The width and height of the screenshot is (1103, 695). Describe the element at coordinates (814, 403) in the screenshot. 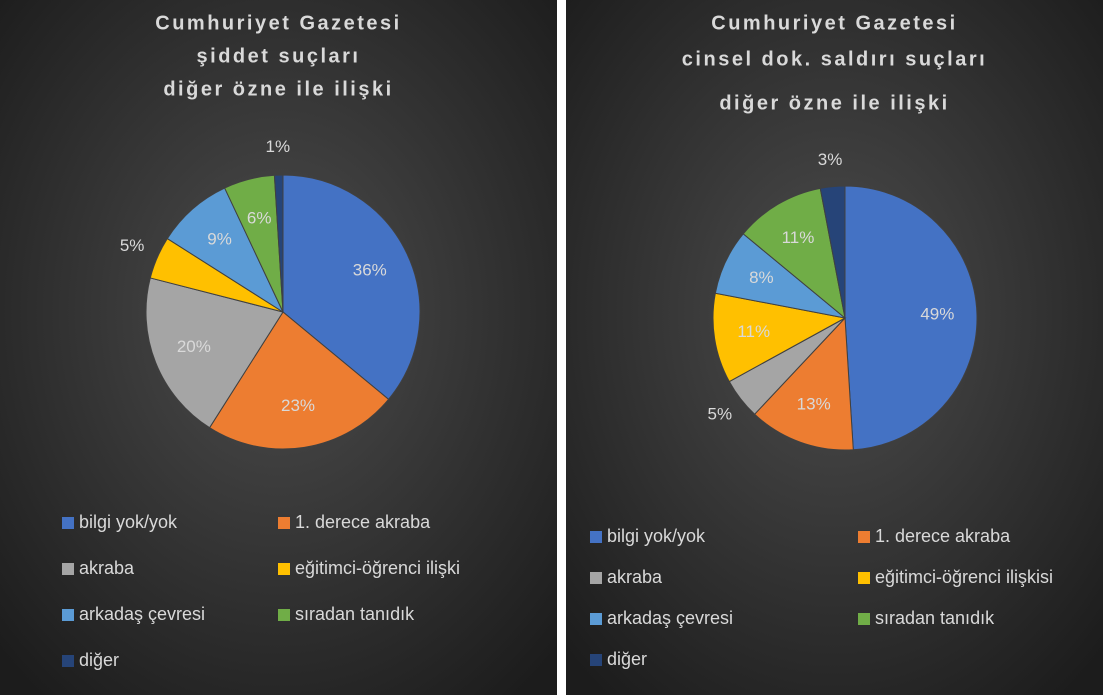

I see `data-label: 13%` at that location.